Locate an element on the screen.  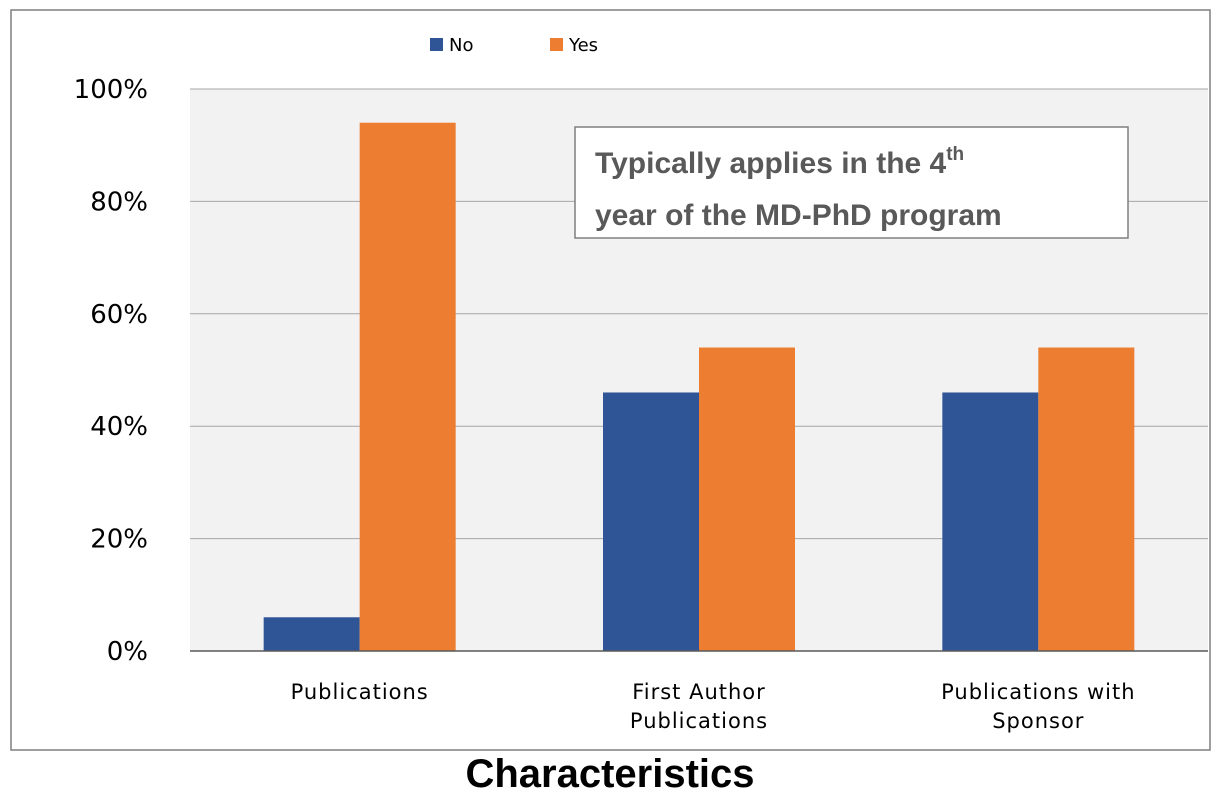
legend-label: No is located at coordinates (461, 45).